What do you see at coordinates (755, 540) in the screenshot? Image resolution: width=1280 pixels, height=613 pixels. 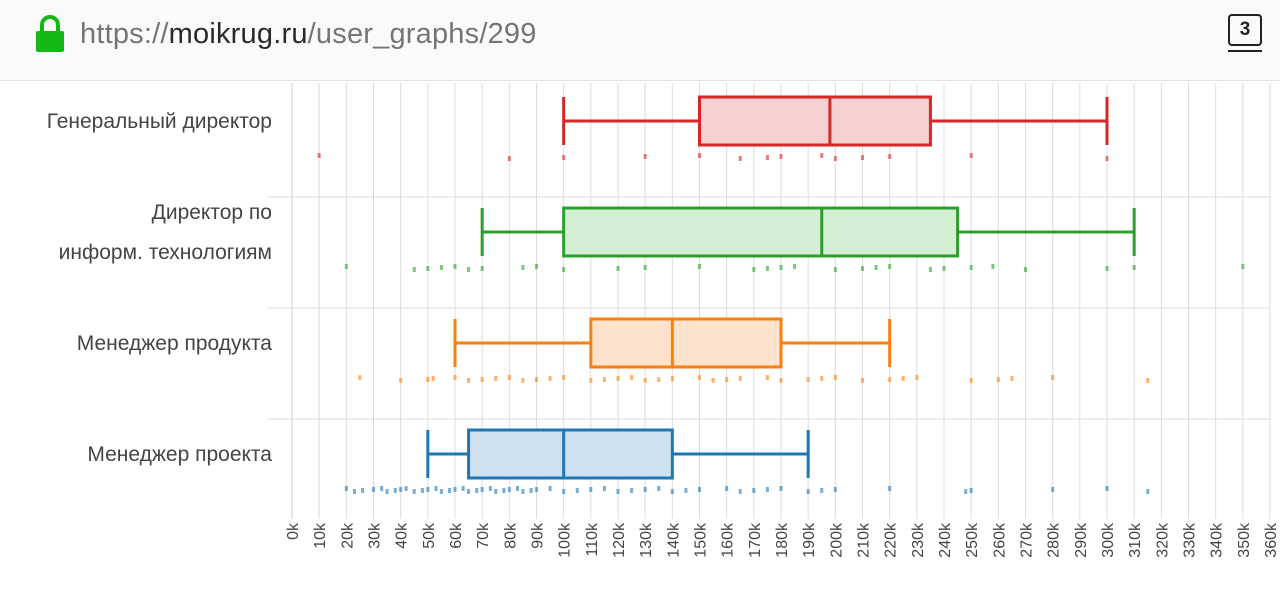 I see `x-tick-label: 170k` at bounding box center [755, 540].